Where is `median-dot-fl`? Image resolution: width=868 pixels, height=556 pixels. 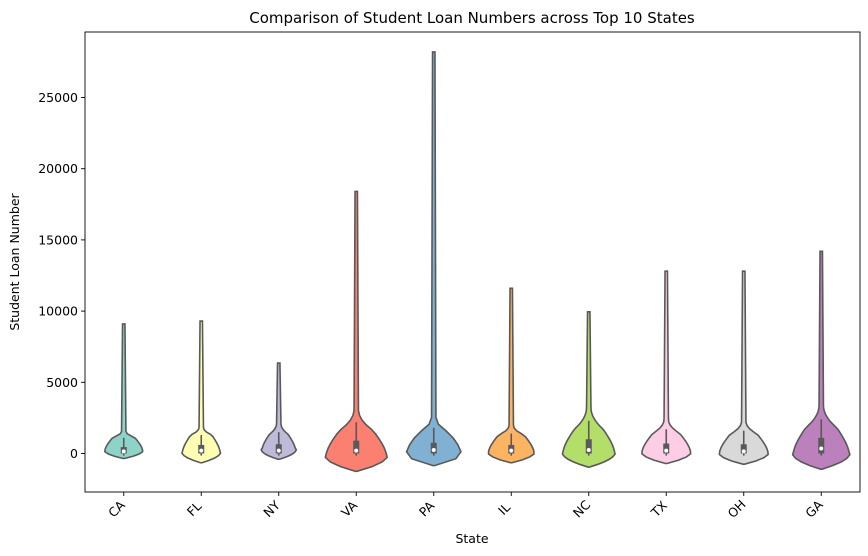 median-dot-fl is located at coordinates (201, 450).